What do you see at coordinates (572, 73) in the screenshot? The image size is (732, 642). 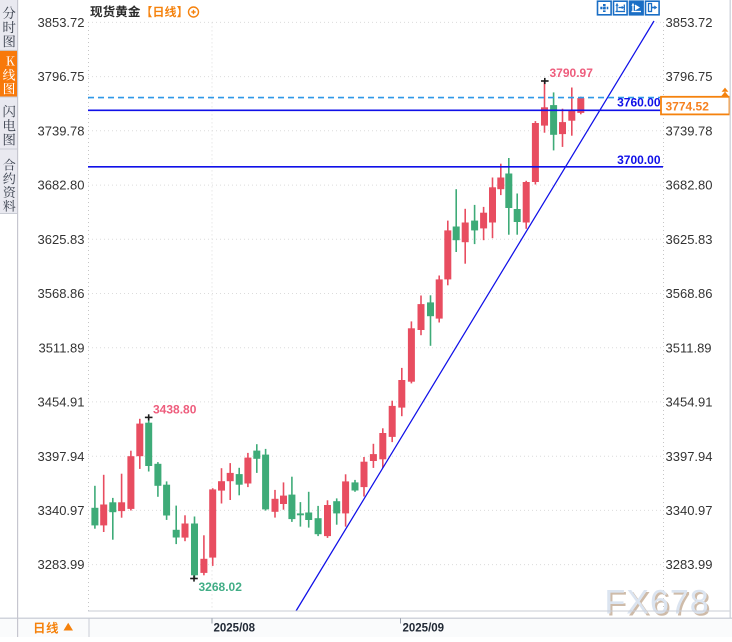 I see `svg-text: 3790.97` at bounding box center [572, 73].